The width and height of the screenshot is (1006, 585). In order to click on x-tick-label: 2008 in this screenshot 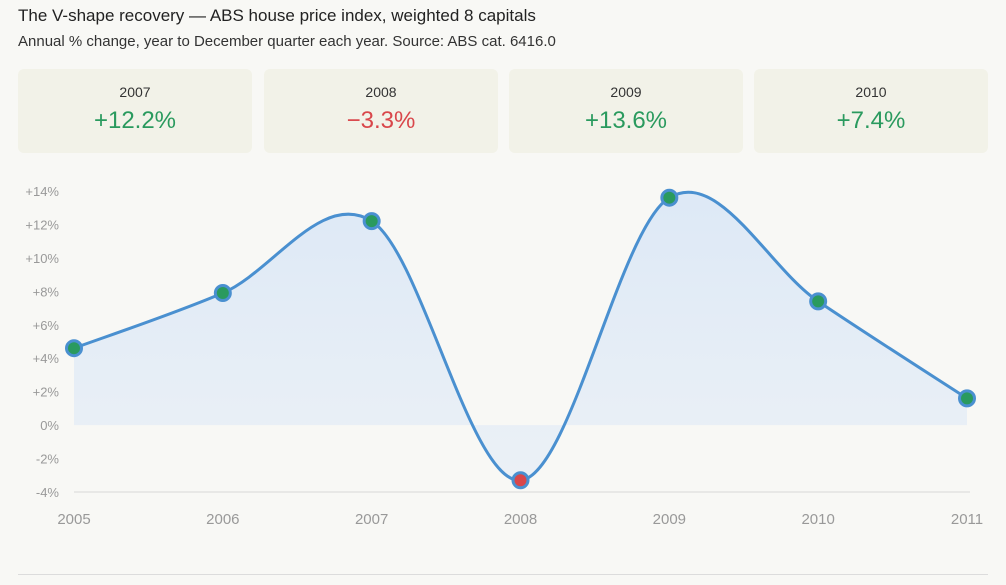, I will do `click(520, 519)`.